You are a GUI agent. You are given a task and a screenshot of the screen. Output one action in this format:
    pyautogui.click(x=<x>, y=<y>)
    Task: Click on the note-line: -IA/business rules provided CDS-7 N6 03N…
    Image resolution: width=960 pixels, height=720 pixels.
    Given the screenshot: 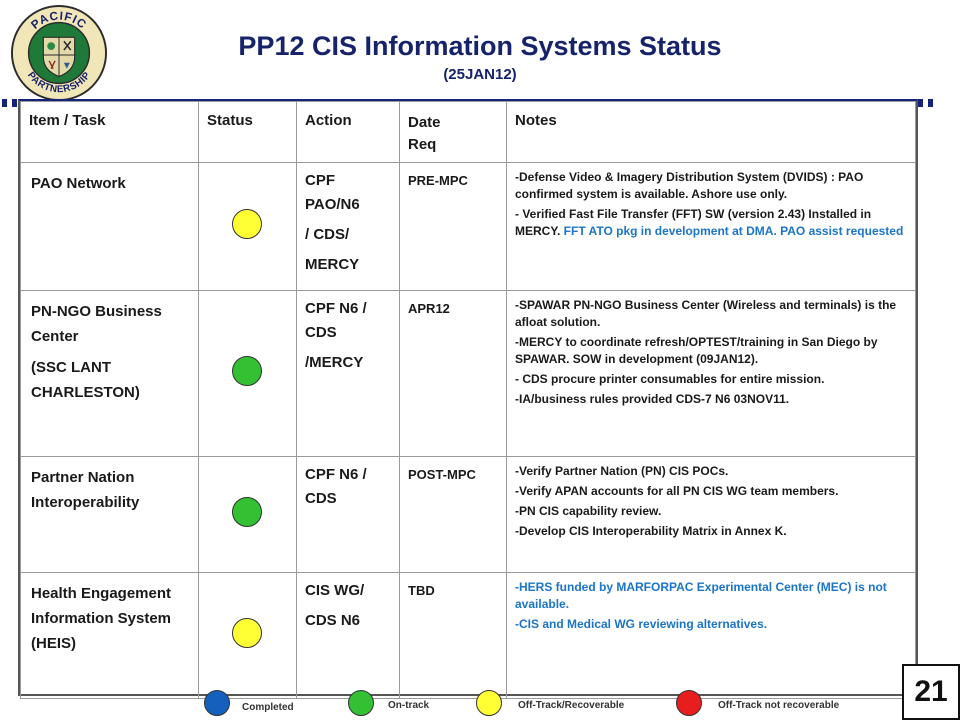 What is the action you would take?
    pyautogui.click(x=712, y=399)
    